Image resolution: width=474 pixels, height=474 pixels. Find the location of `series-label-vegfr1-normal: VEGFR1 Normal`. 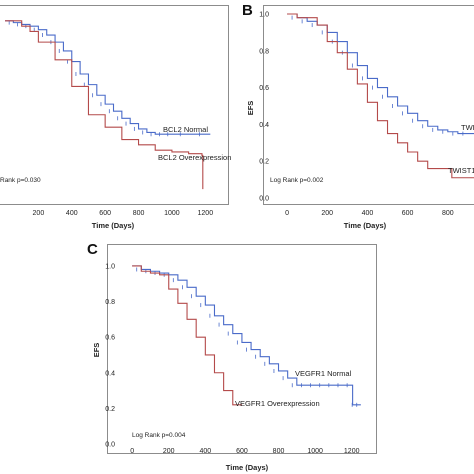

series-label-vegfr1-normal: VEGFR1 Normal is located at coordinates (323, 373).